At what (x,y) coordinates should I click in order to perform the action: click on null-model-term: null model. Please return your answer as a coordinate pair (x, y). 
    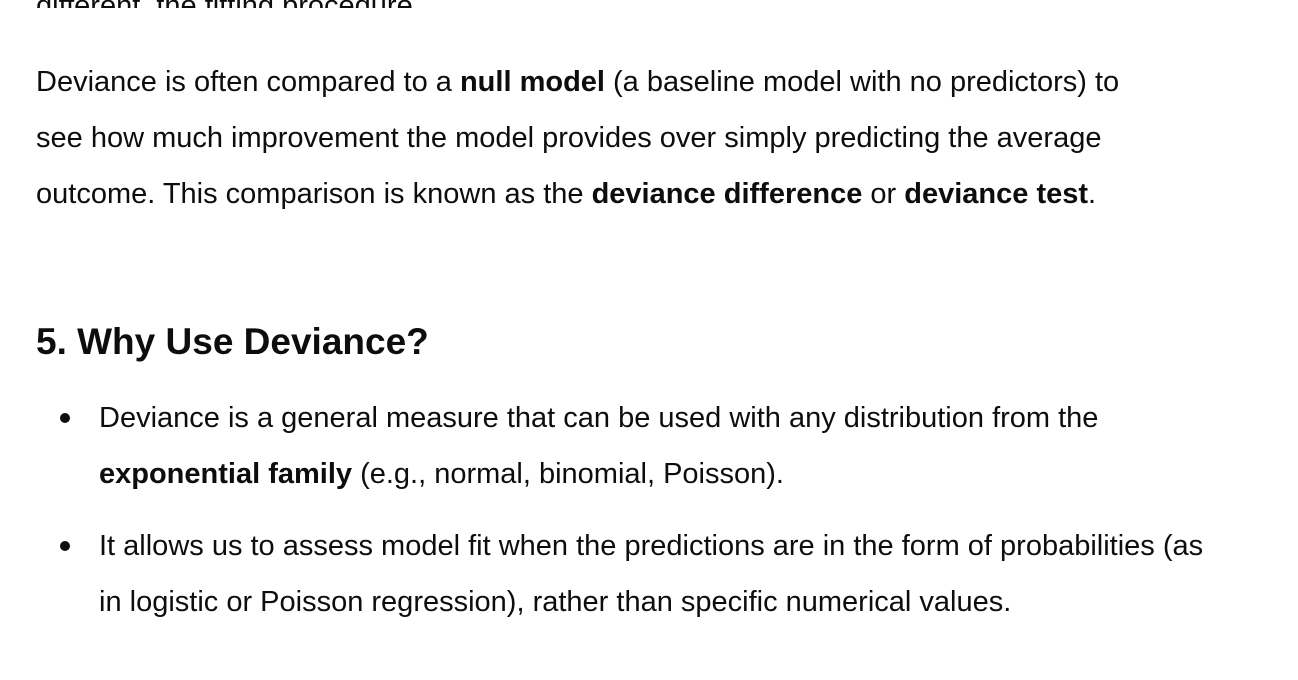
    Looking at the image, I should click on (532, 82).